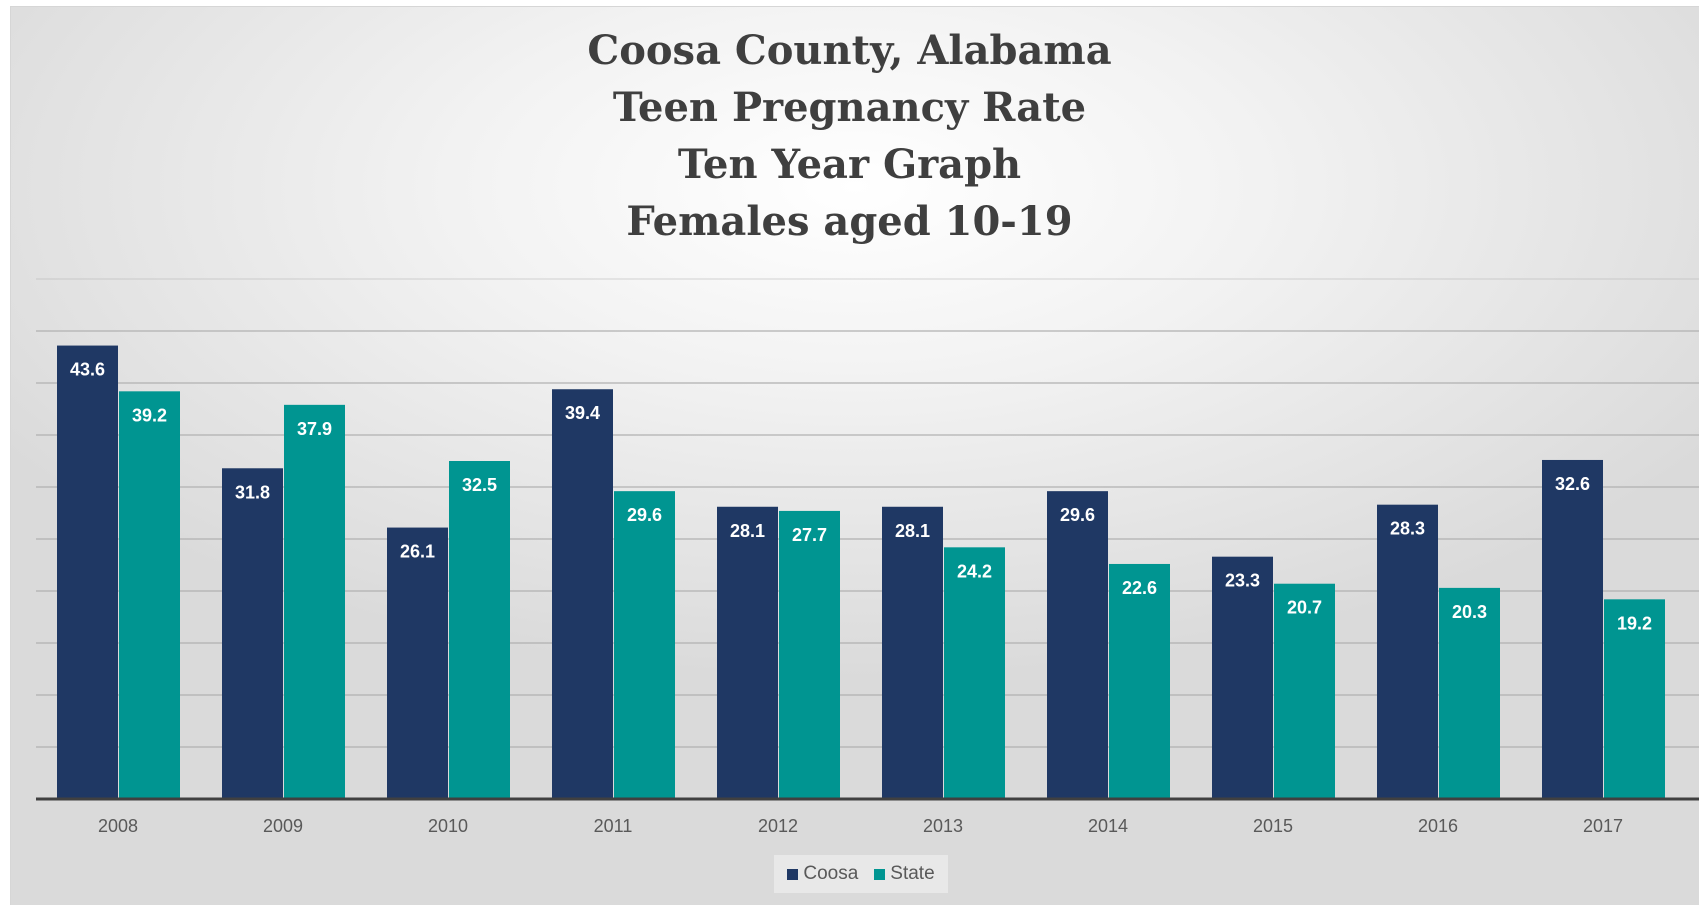  I want to click on bar-group-2008: 43.6 39.2, so click(118, 572).